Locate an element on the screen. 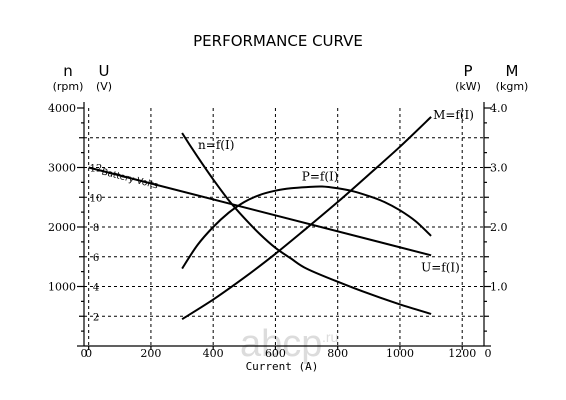 The height and width of the screenshot is (400, 566). x-tick-label: 1000 is located at coordinates (400, 353).